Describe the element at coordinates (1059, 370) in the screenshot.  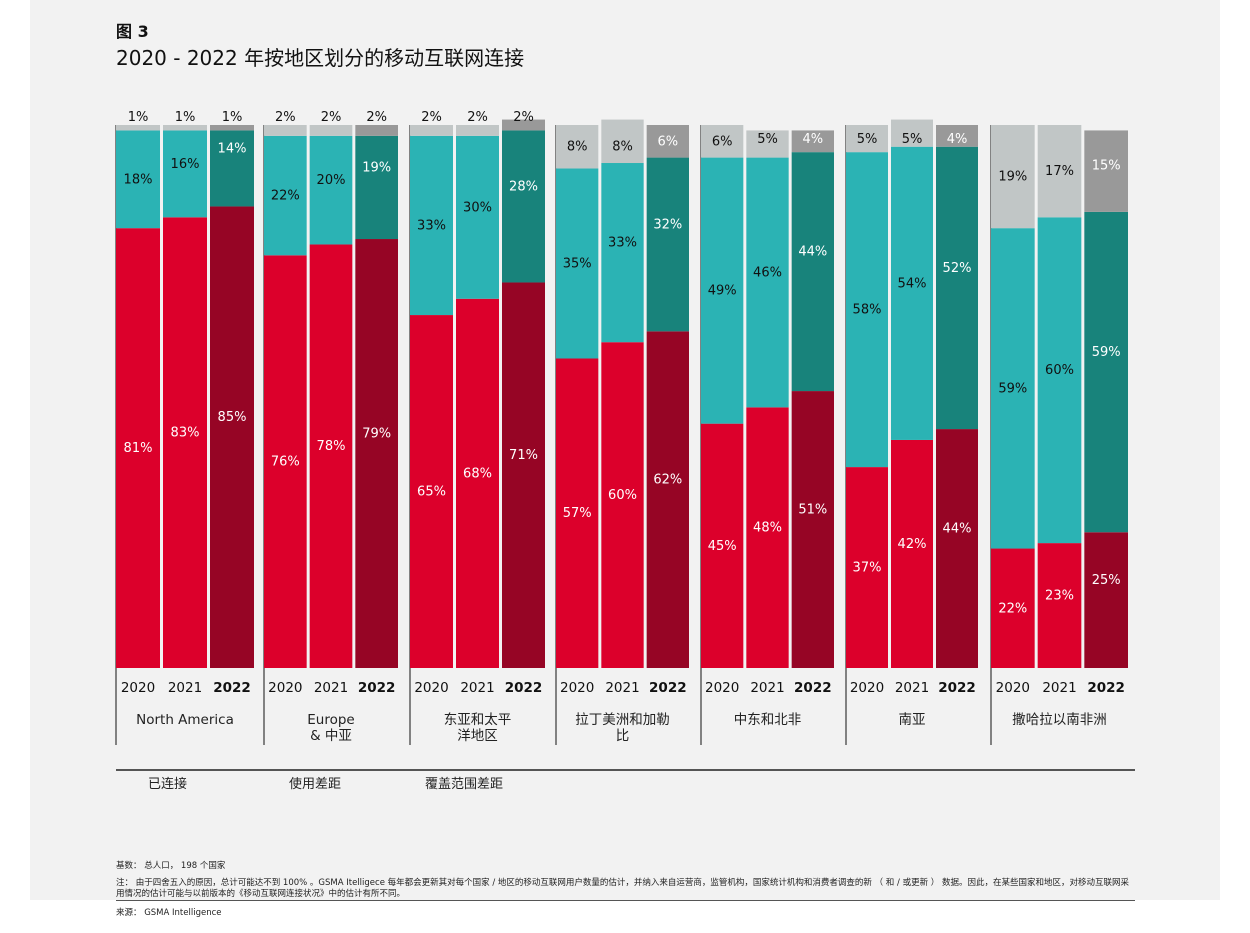
I see `data-label: 60%` at that location.